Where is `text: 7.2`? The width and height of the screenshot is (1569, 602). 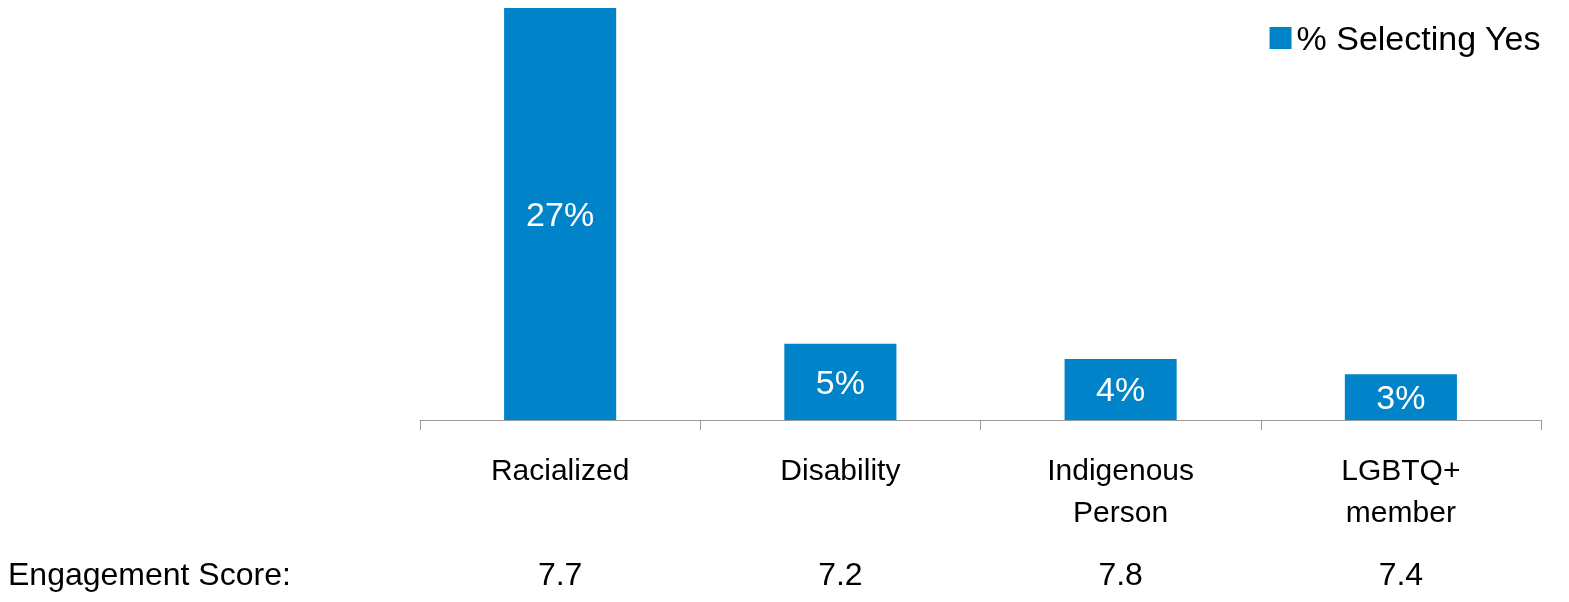 text: 7.2 is located at coordinates (840, 574).